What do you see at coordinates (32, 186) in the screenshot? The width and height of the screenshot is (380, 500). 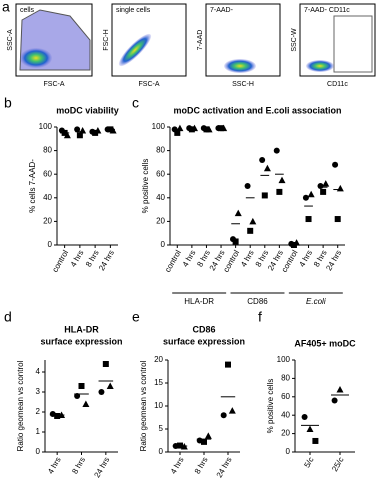 I see `y-axis-label: % cells 7-AAD-` at bounding box center [32, 186].